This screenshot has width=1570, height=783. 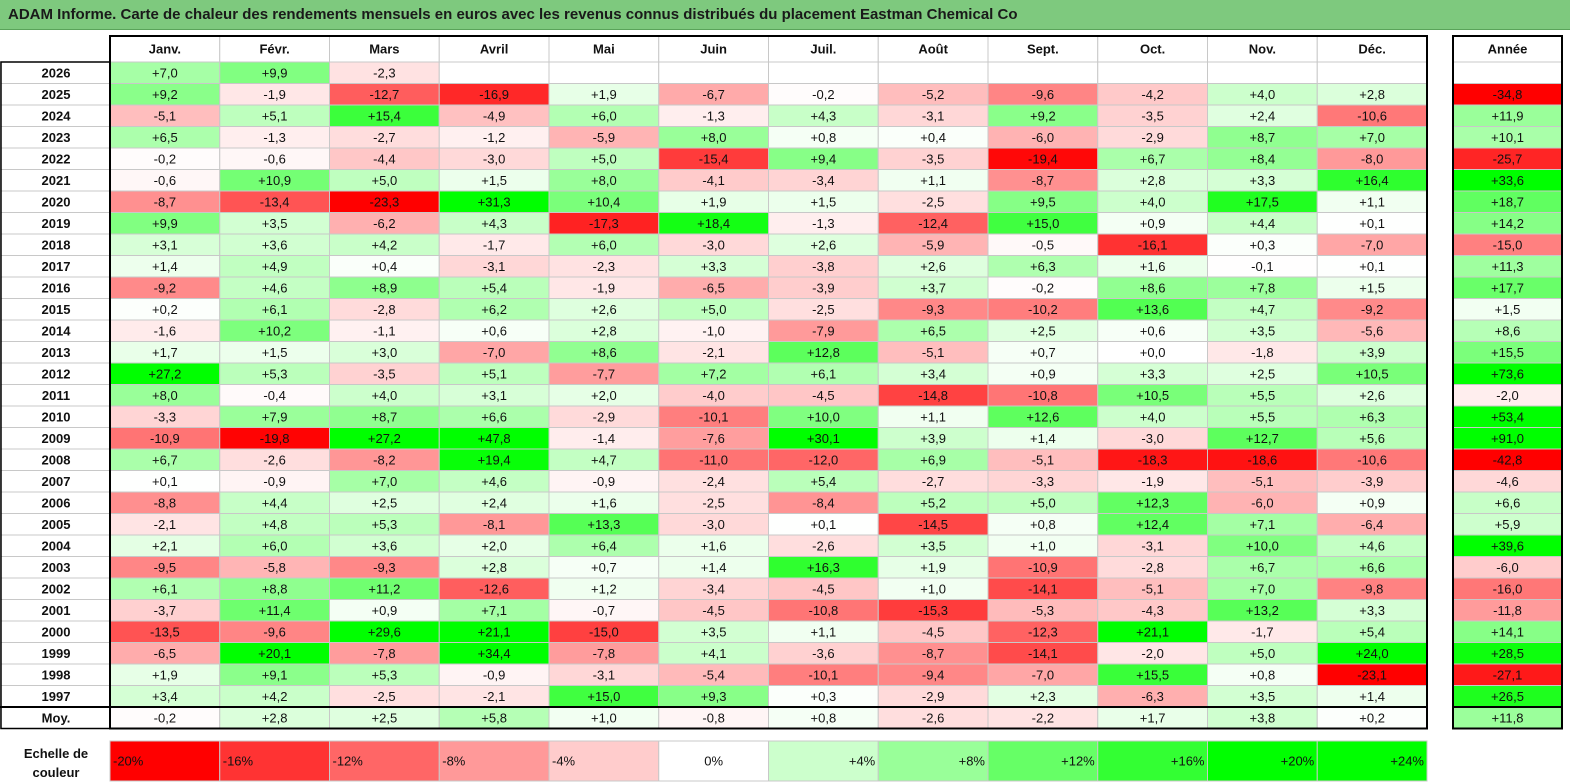 What do you see at coordinates (56, 94) in the screenshot?
I see `year-label: 2025` at bounding box center [56, 94].